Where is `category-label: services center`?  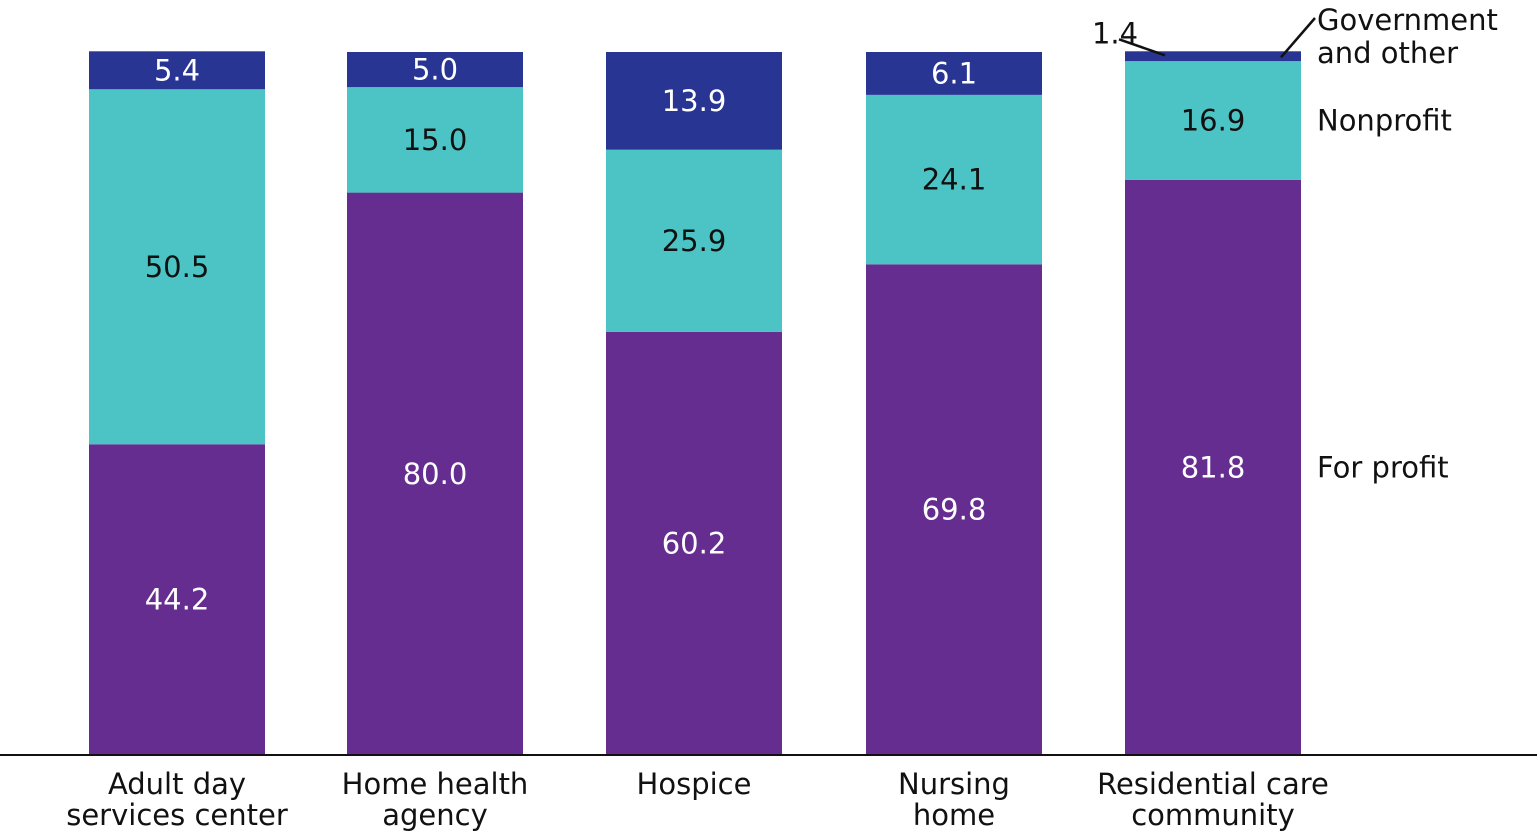 category-label: services center is located at coordinates (177, 815).